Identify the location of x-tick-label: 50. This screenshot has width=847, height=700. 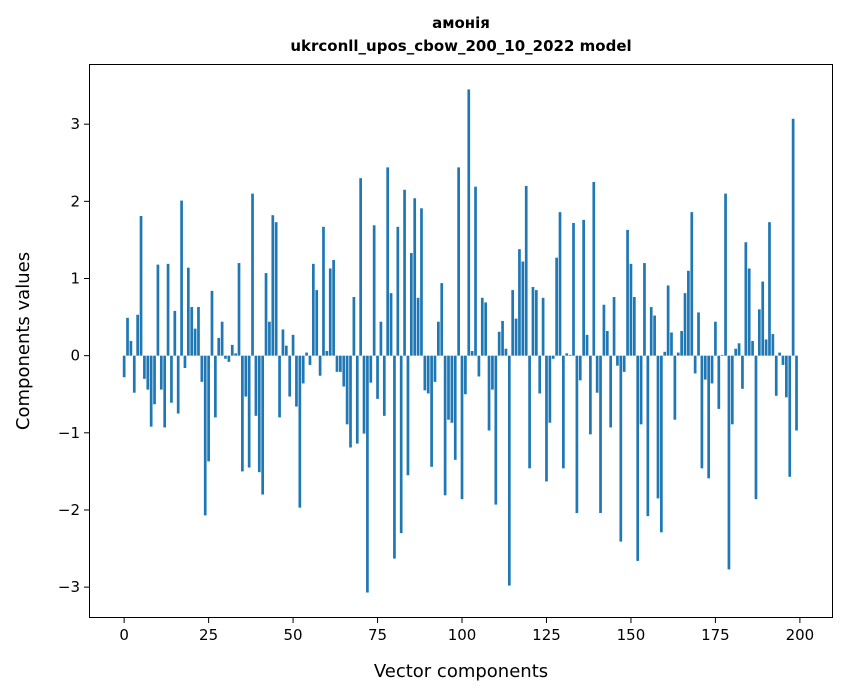
(293, 635).